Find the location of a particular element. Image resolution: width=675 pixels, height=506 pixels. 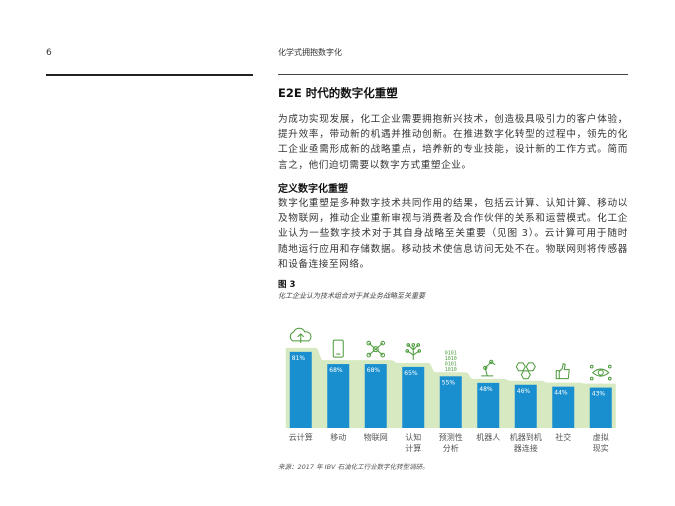

cloud-upload-icon is located at coordinates (300, 335).